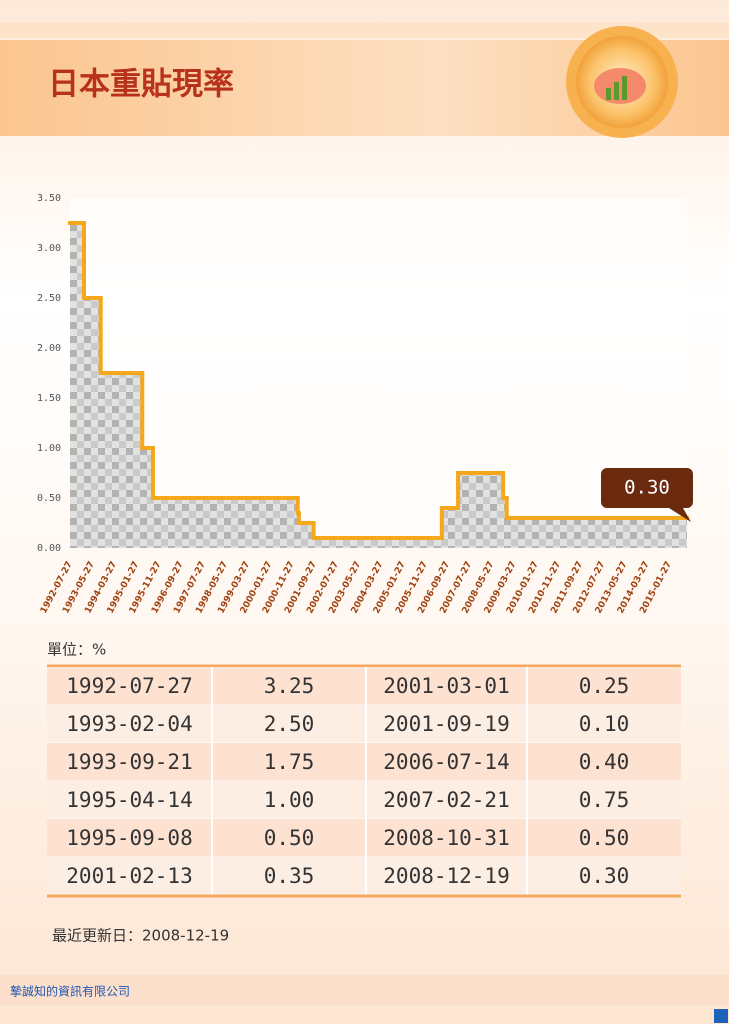  I want to click on table-cell: 2.50, so click(289, 724).